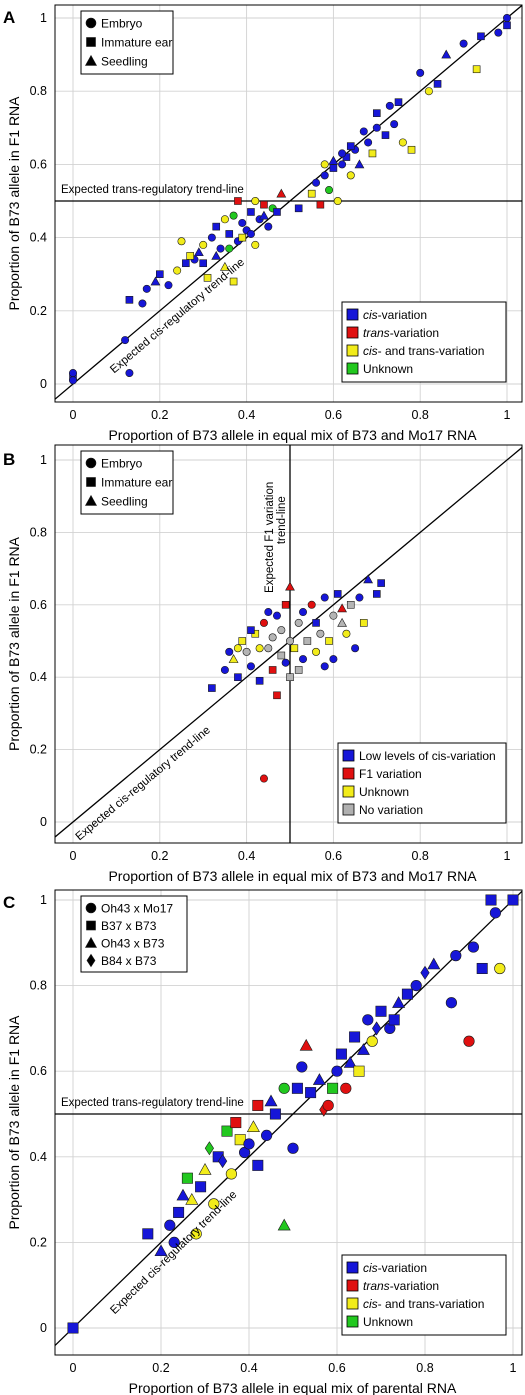  What do you see at coordinates (296, 678) in the screenshot?
I see `data-points` at bounding box center [296, 678].